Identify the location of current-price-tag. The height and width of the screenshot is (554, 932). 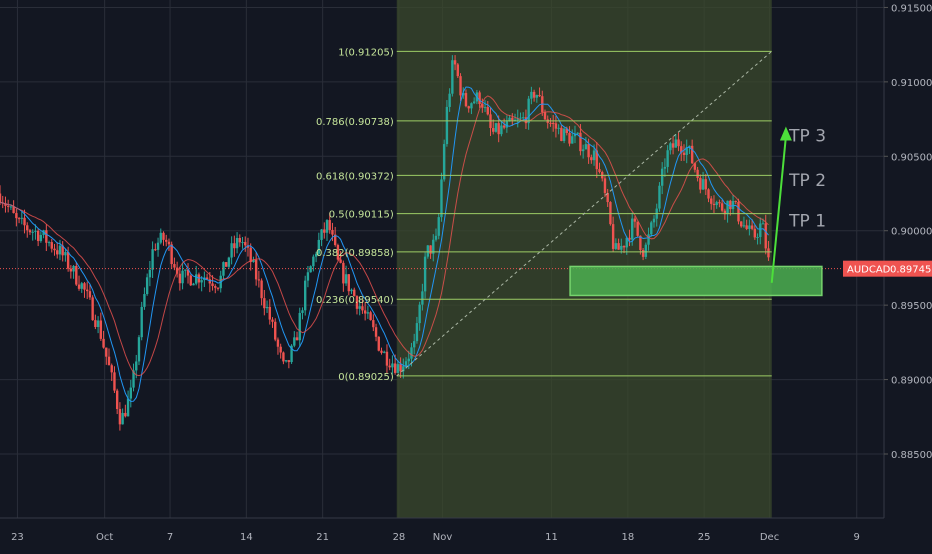
(887, 268).